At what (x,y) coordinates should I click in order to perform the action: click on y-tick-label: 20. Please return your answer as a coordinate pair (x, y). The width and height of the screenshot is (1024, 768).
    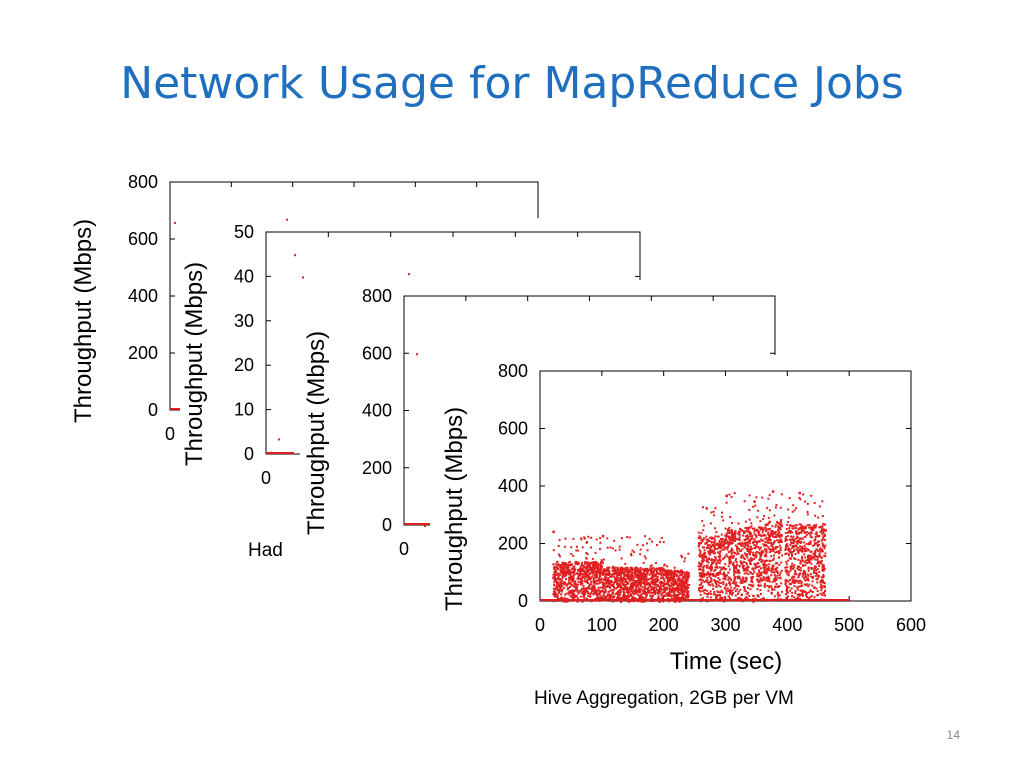
    Looking at the image, I should click on (244, 365).